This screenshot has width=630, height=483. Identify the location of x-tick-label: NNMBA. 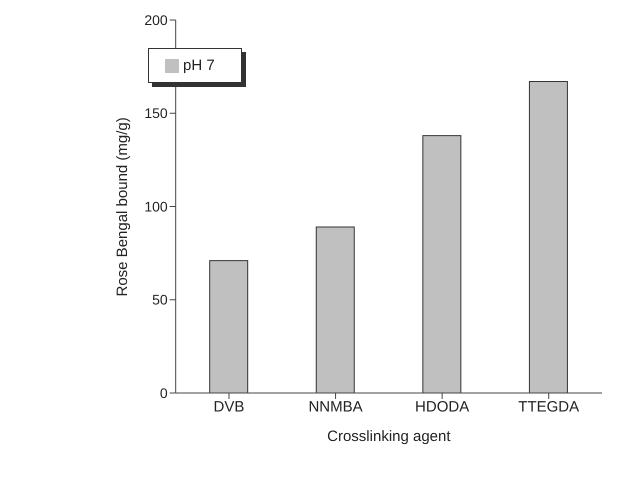
(335, 407).